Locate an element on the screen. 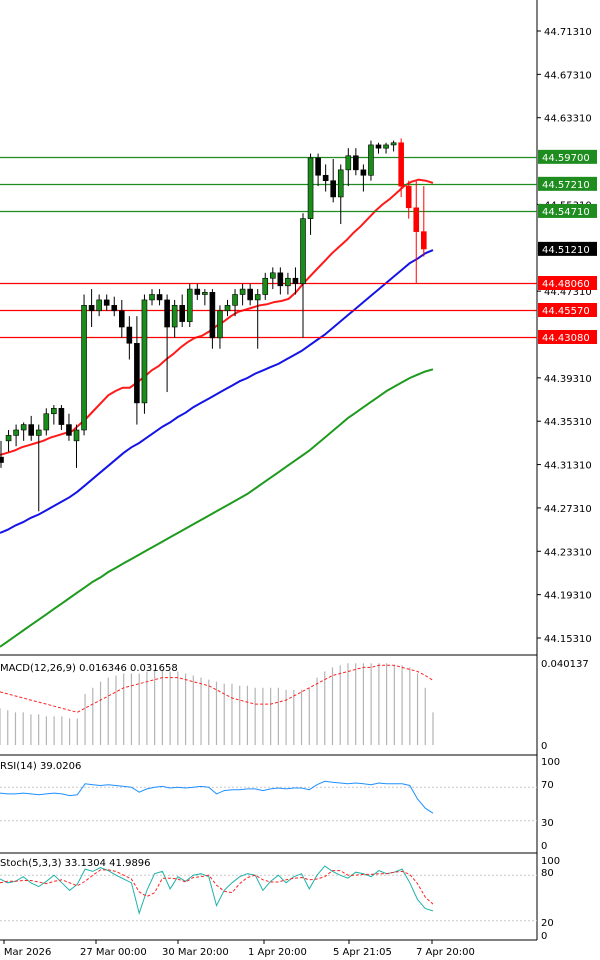 This screenshot has height=960, width=600. macd-label: MACD(12,26,9) 0.016346 0.031658 is located at coordinates (89, 668).